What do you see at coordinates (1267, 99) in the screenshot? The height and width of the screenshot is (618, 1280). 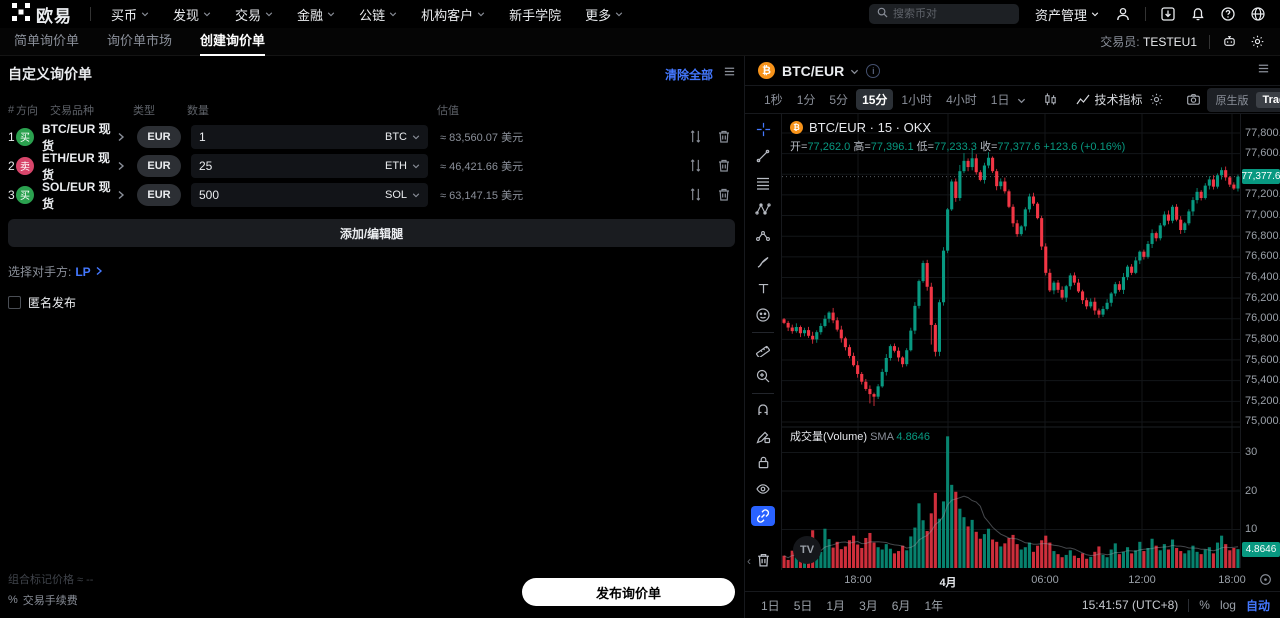 I see `toggle-tradingview: TradingView` at bounding box center [1267, 99].